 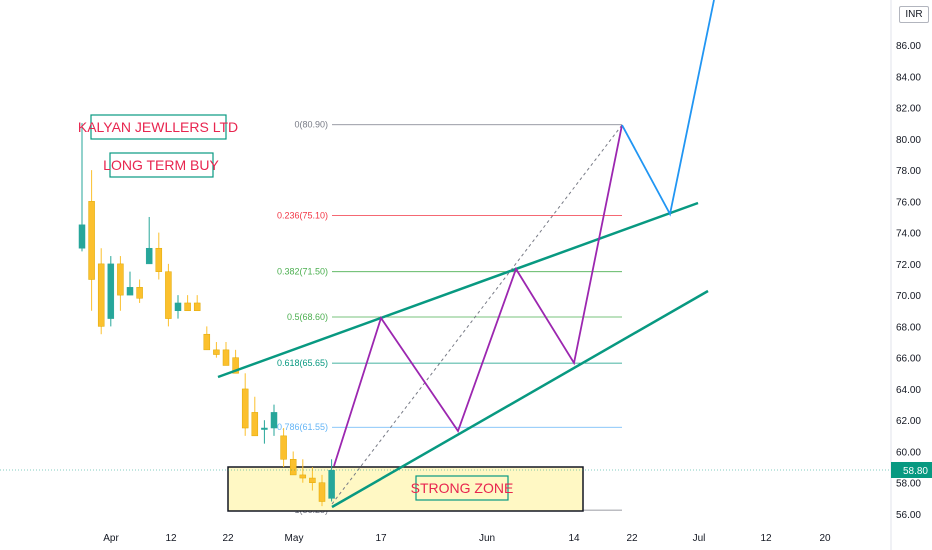 What do you see at coordinates (668, 108) in the screenshot?
I see `final-leg-path` at bounding box center [668, 108].